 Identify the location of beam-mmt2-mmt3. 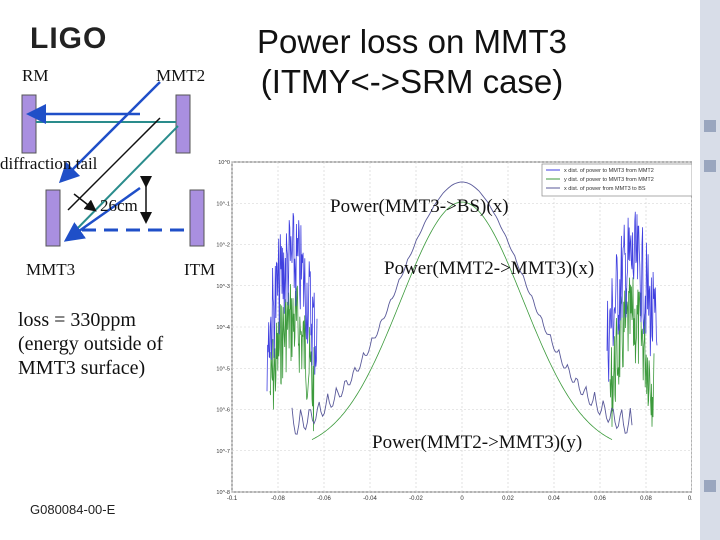
(124, 181).